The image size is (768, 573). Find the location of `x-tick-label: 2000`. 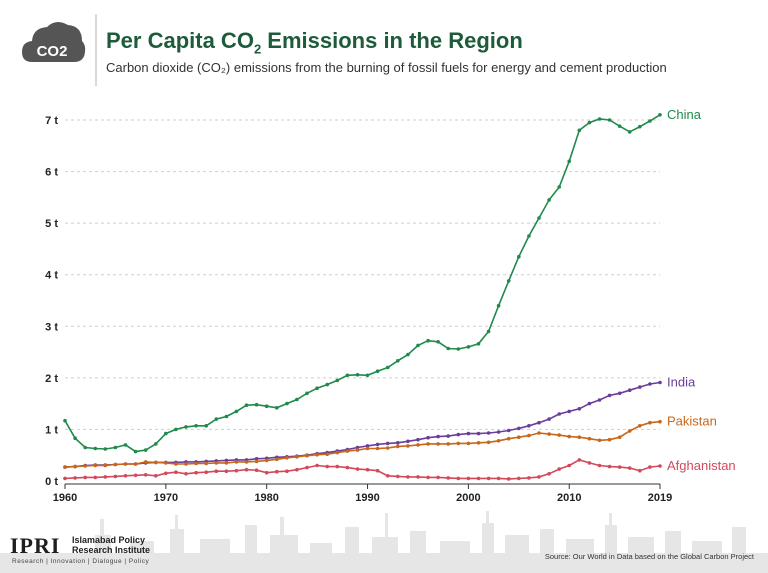

x-tick-label: 2000 is located at coordinates (468, 498).